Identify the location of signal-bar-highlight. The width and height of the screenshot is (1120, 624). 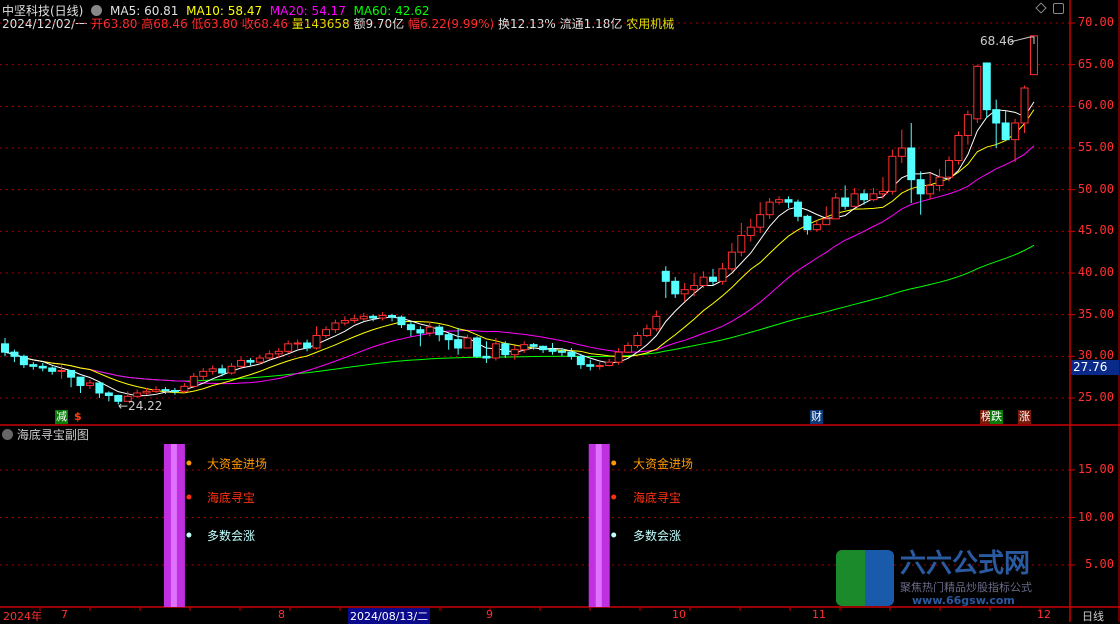
(598, 525).